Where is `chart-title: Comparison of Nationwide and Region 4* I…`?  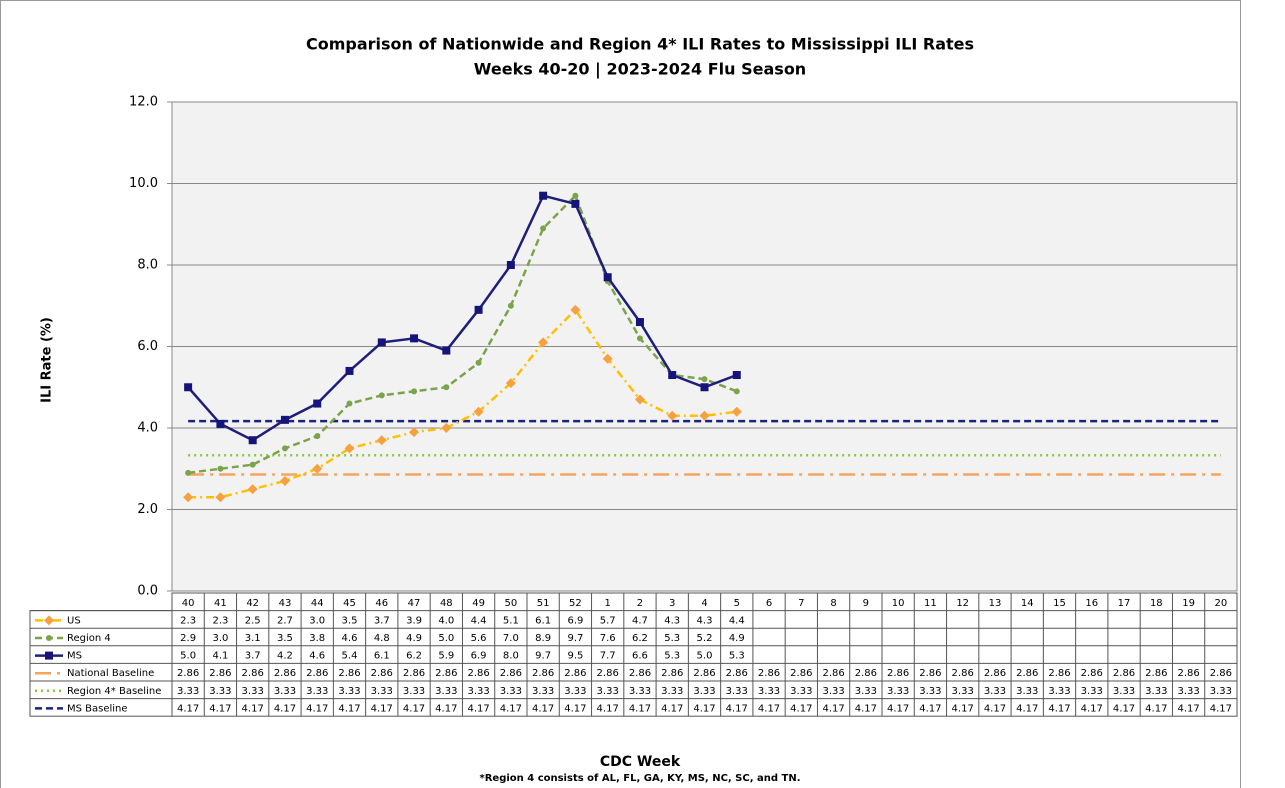 chart-title: Comparison of Nationwide and Region 4* I… is located at coordinates (640, 44).